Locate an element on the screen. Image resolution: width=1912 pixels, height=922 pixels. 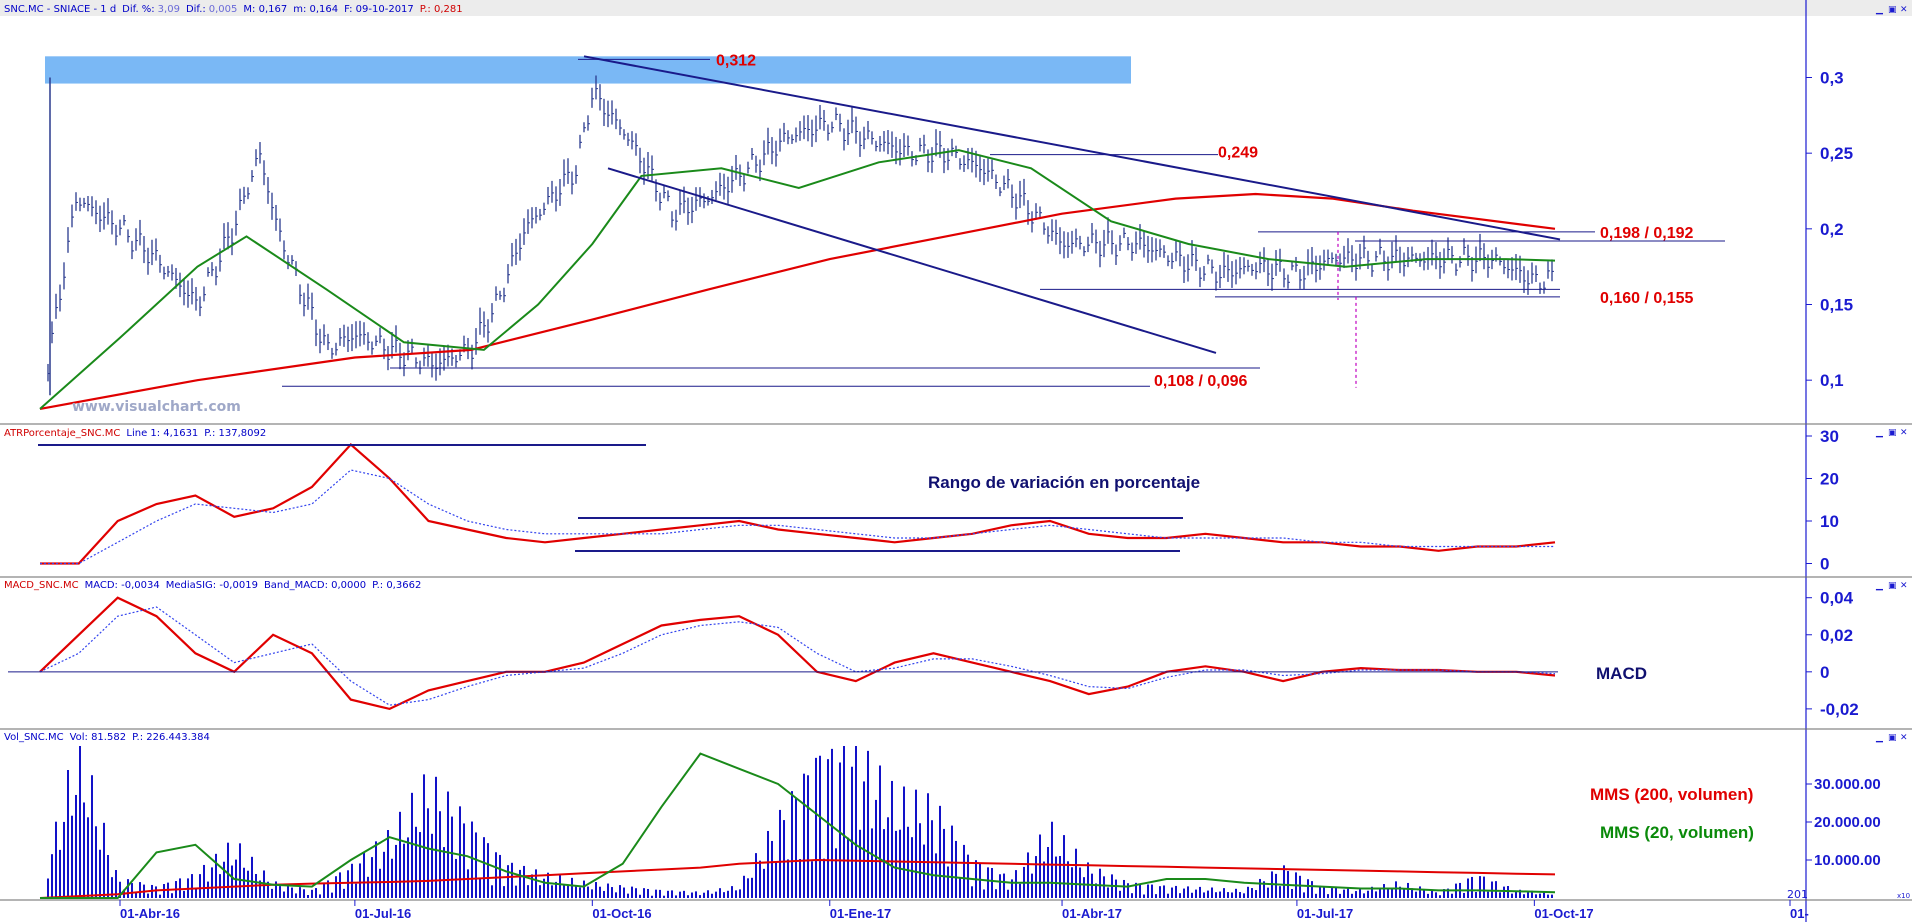
atr-panel is located at coordinates (797, 503).